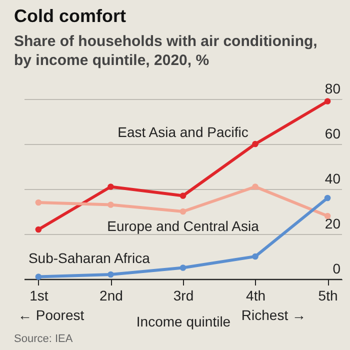 The width and height of the screenshot is (350, 350). I want to click on y-tick-label: 80, so click(332, 88).